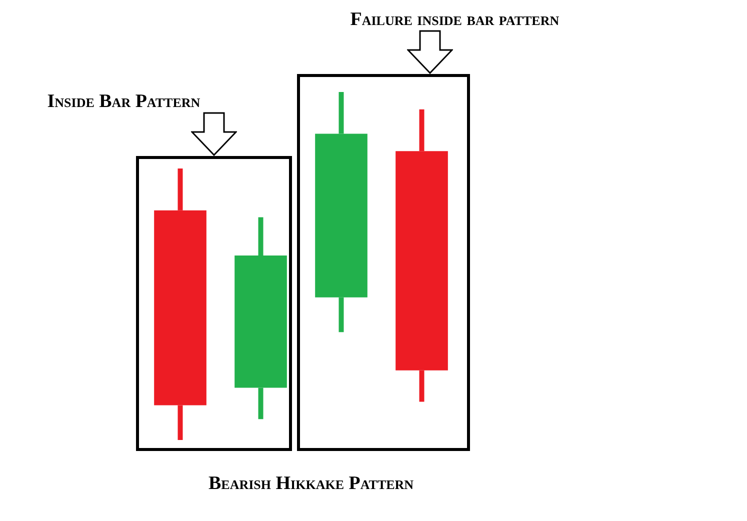  What do you see at coordinates (311, 483) in the screenshot?
I see `text: Bearish Hikkake Pattern` at bounding box center [311, 483].